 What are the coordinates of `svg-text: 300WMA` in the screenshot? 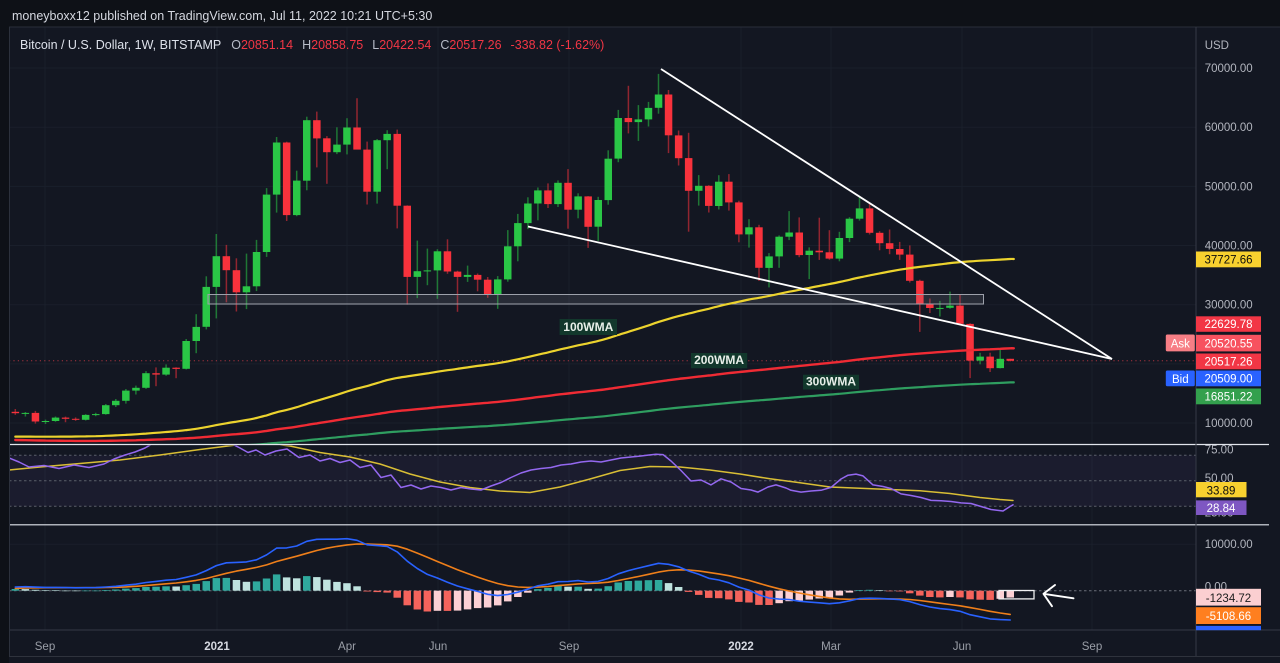 It's located at (831, 381).